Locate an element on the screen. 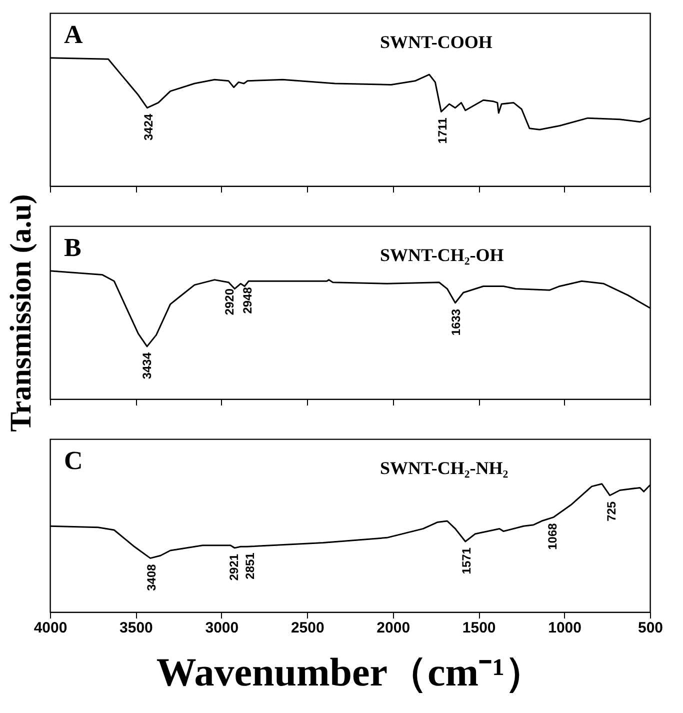 This screenshot has width=683, height=713. text: SWNT-CH₂-NH₂ is located at coordinates (444, 468).